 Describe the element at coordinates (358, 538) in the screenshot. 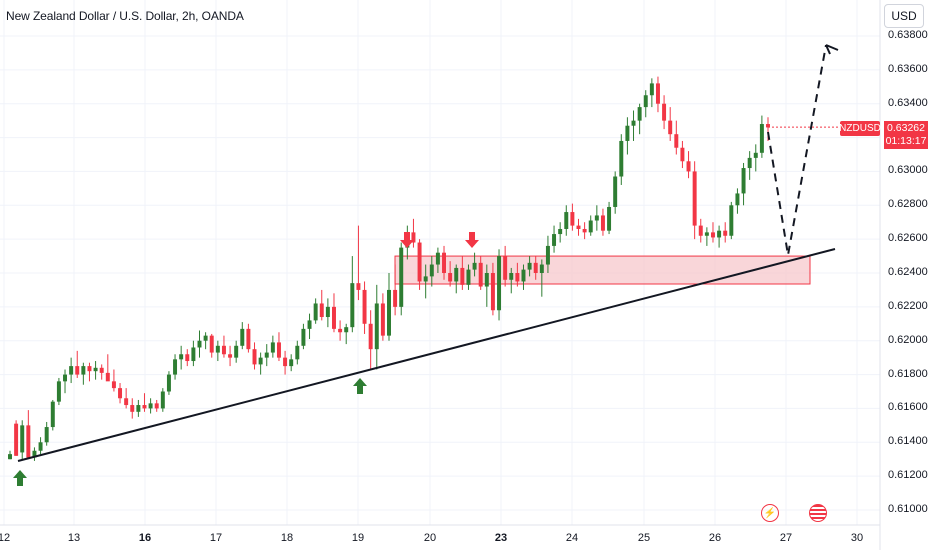

I see `time-tick-label: 19` at that location.